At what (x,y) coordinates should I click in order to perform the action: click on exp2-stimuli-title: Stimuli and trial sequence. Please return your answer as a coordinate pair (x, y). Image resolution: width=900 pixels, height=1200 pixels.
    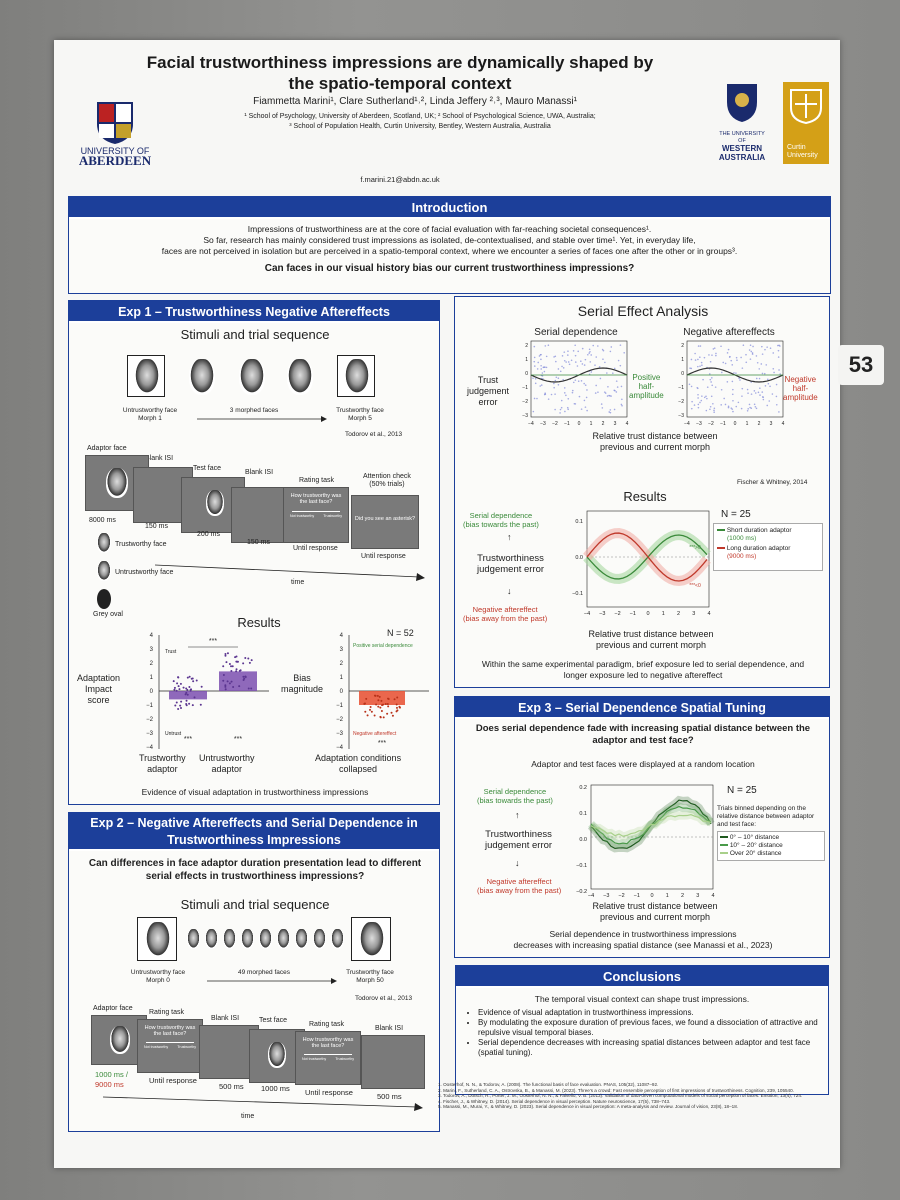
    Looking at the image, I should click on (255, 904).